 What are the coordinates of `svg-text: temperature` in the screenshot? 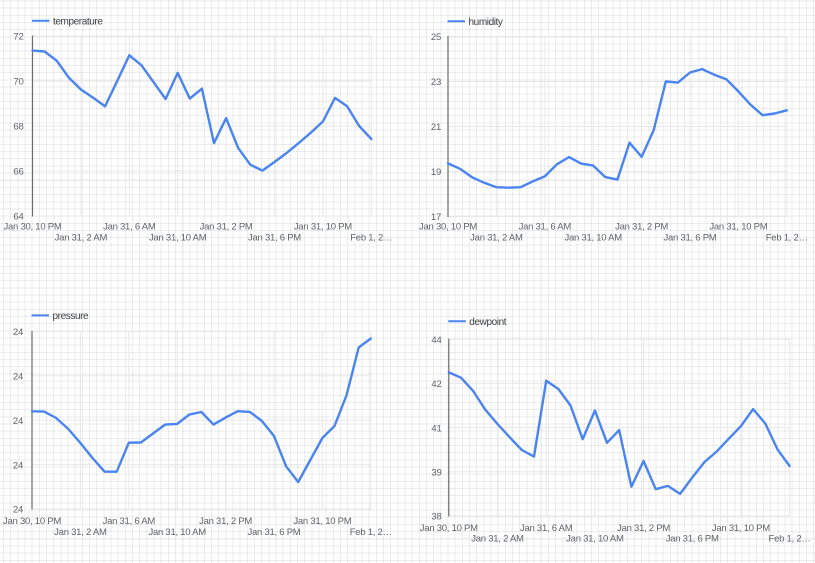 It's located at (78, 22).